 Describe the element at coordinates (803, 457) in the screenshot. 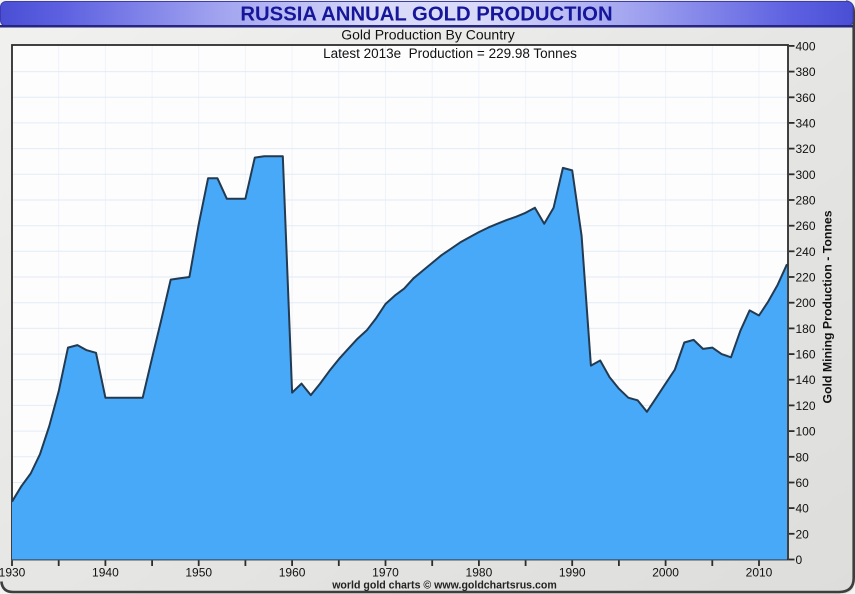

I see `svg-text: 80` at that location.